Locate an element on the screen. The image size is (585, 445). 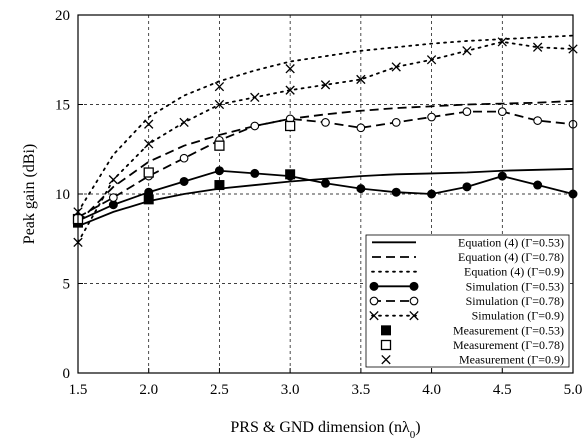
y-tick-label: 0 is located at coordinates (67, 374).